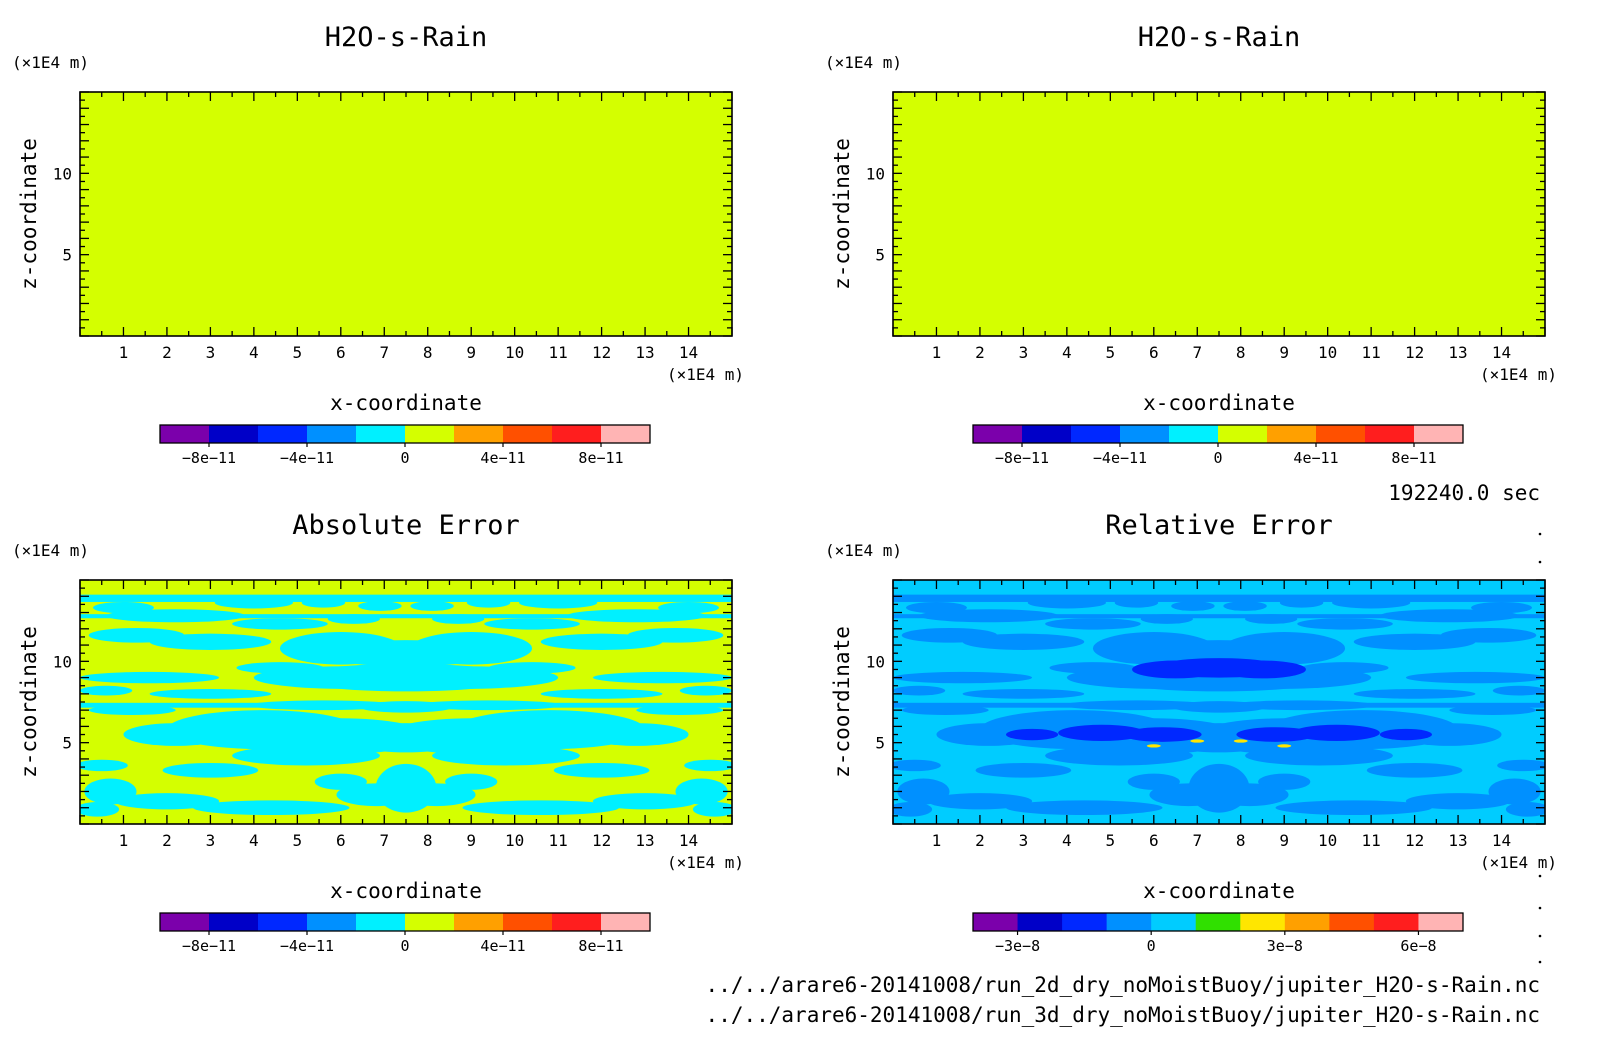  I want to click on plot-area, so click(406, 702).